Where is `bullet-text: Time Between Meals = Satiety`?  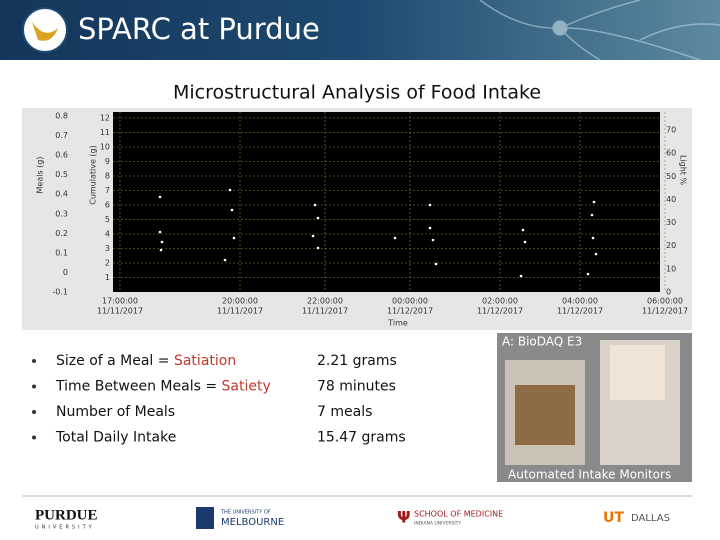
bullet-text: Time Between Meals = Satiety is located at coordinates (163, 387).